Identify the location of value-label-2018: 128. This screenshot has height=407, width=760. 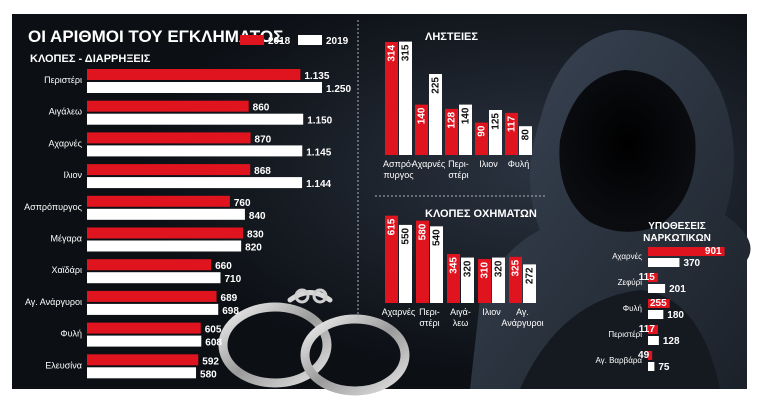
(452, 119).